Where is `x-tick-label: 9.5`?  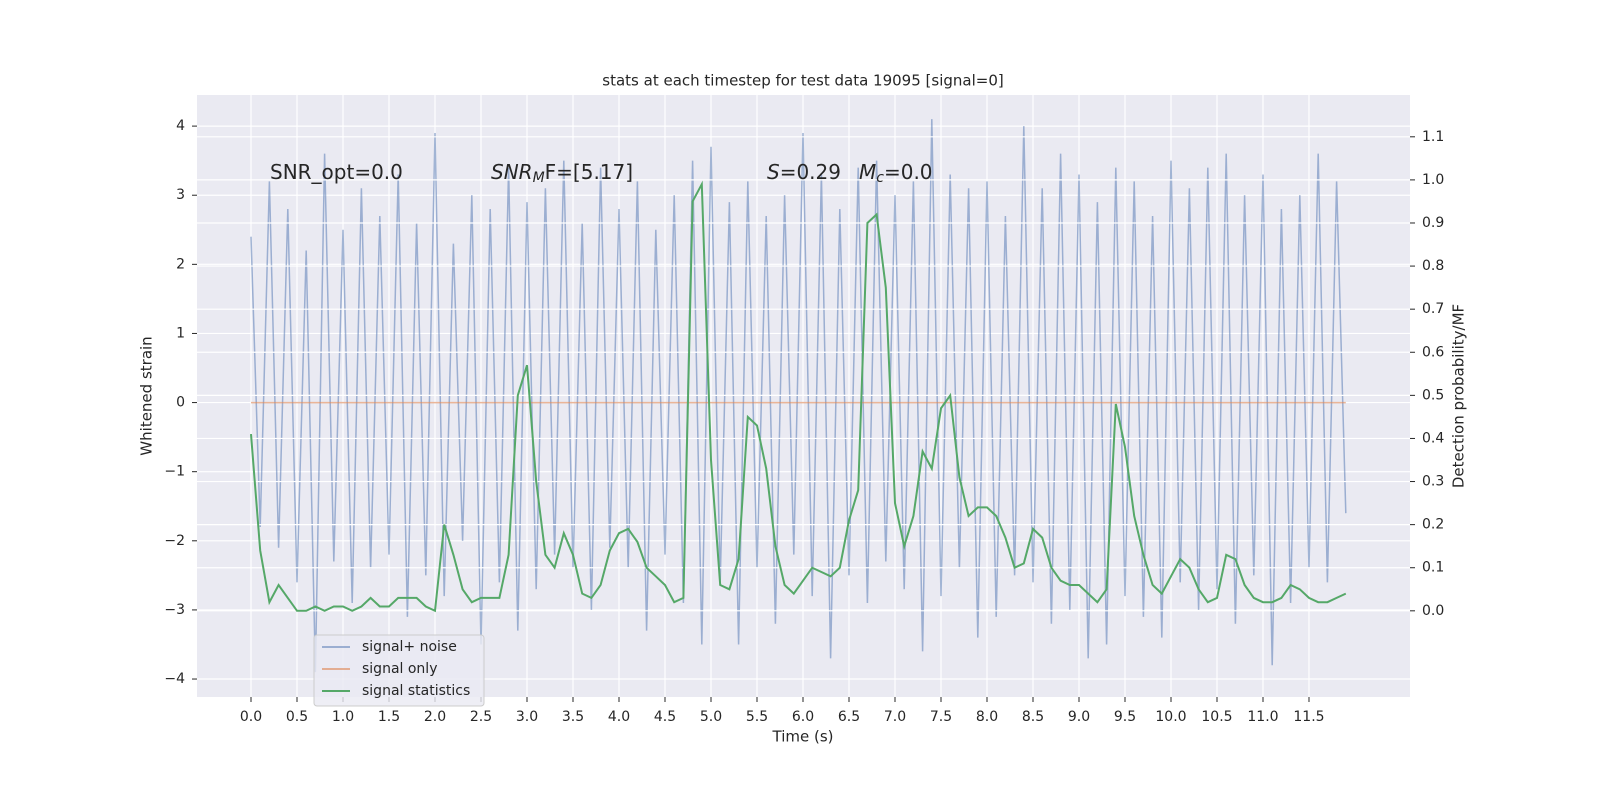 x-tick-label: 9.5 is located at coordinates (1125, 717).